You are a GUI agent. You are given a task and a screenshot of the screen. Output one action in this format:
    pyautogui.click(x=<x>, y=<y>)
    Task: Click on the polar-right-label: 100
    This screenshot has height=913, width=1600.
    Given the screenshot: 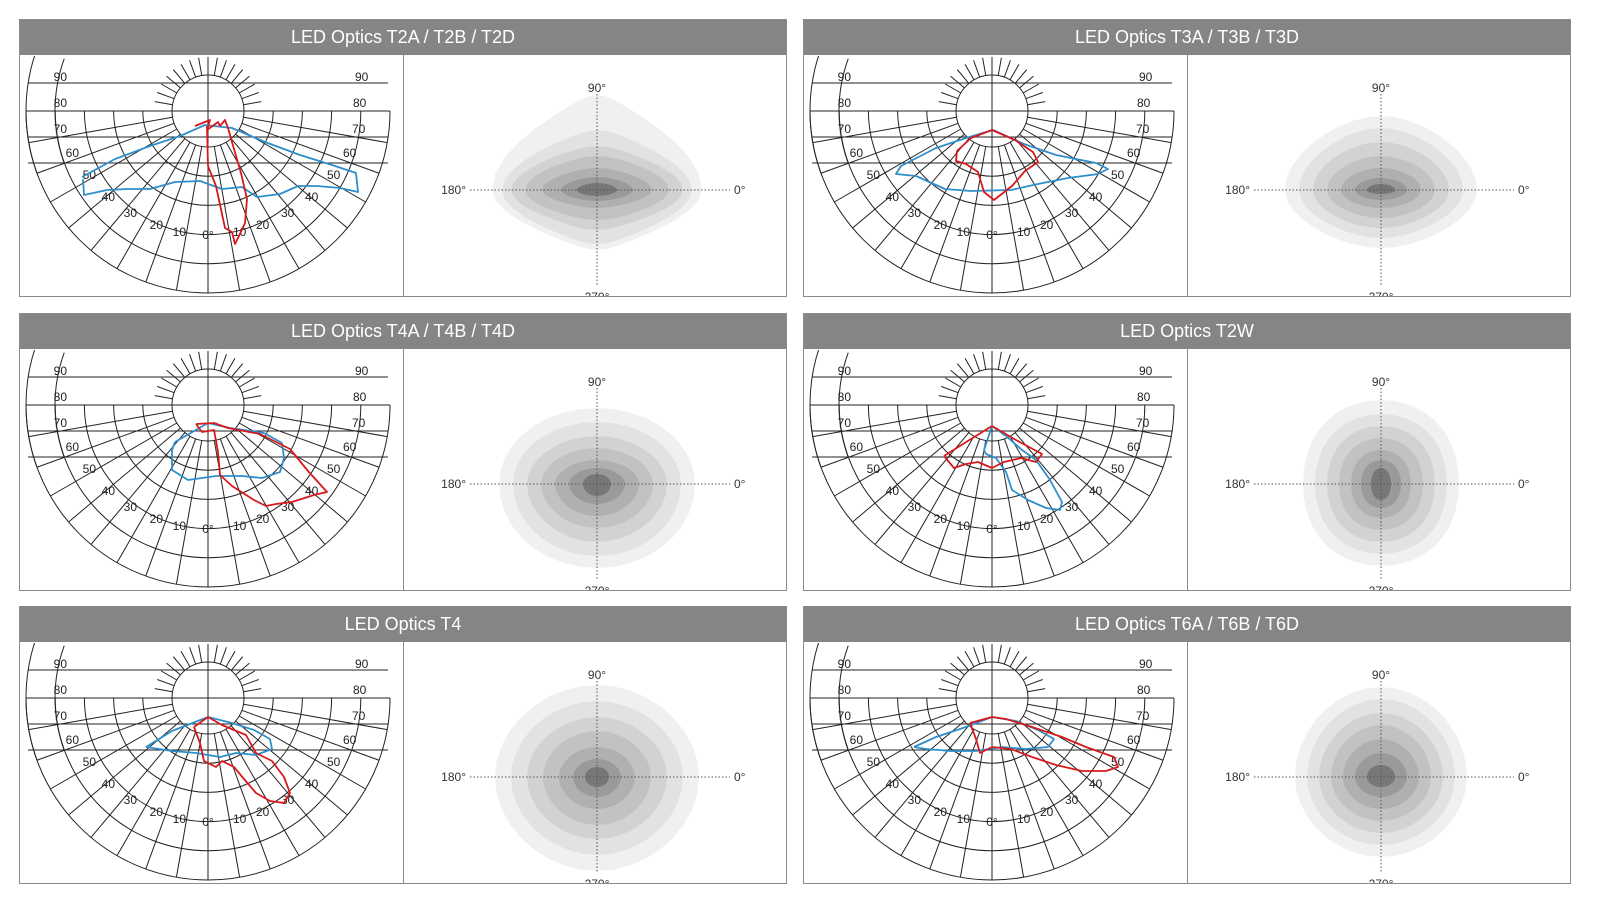 What is the action you would take?
    pyautogui.click(x=363, y=351)
    